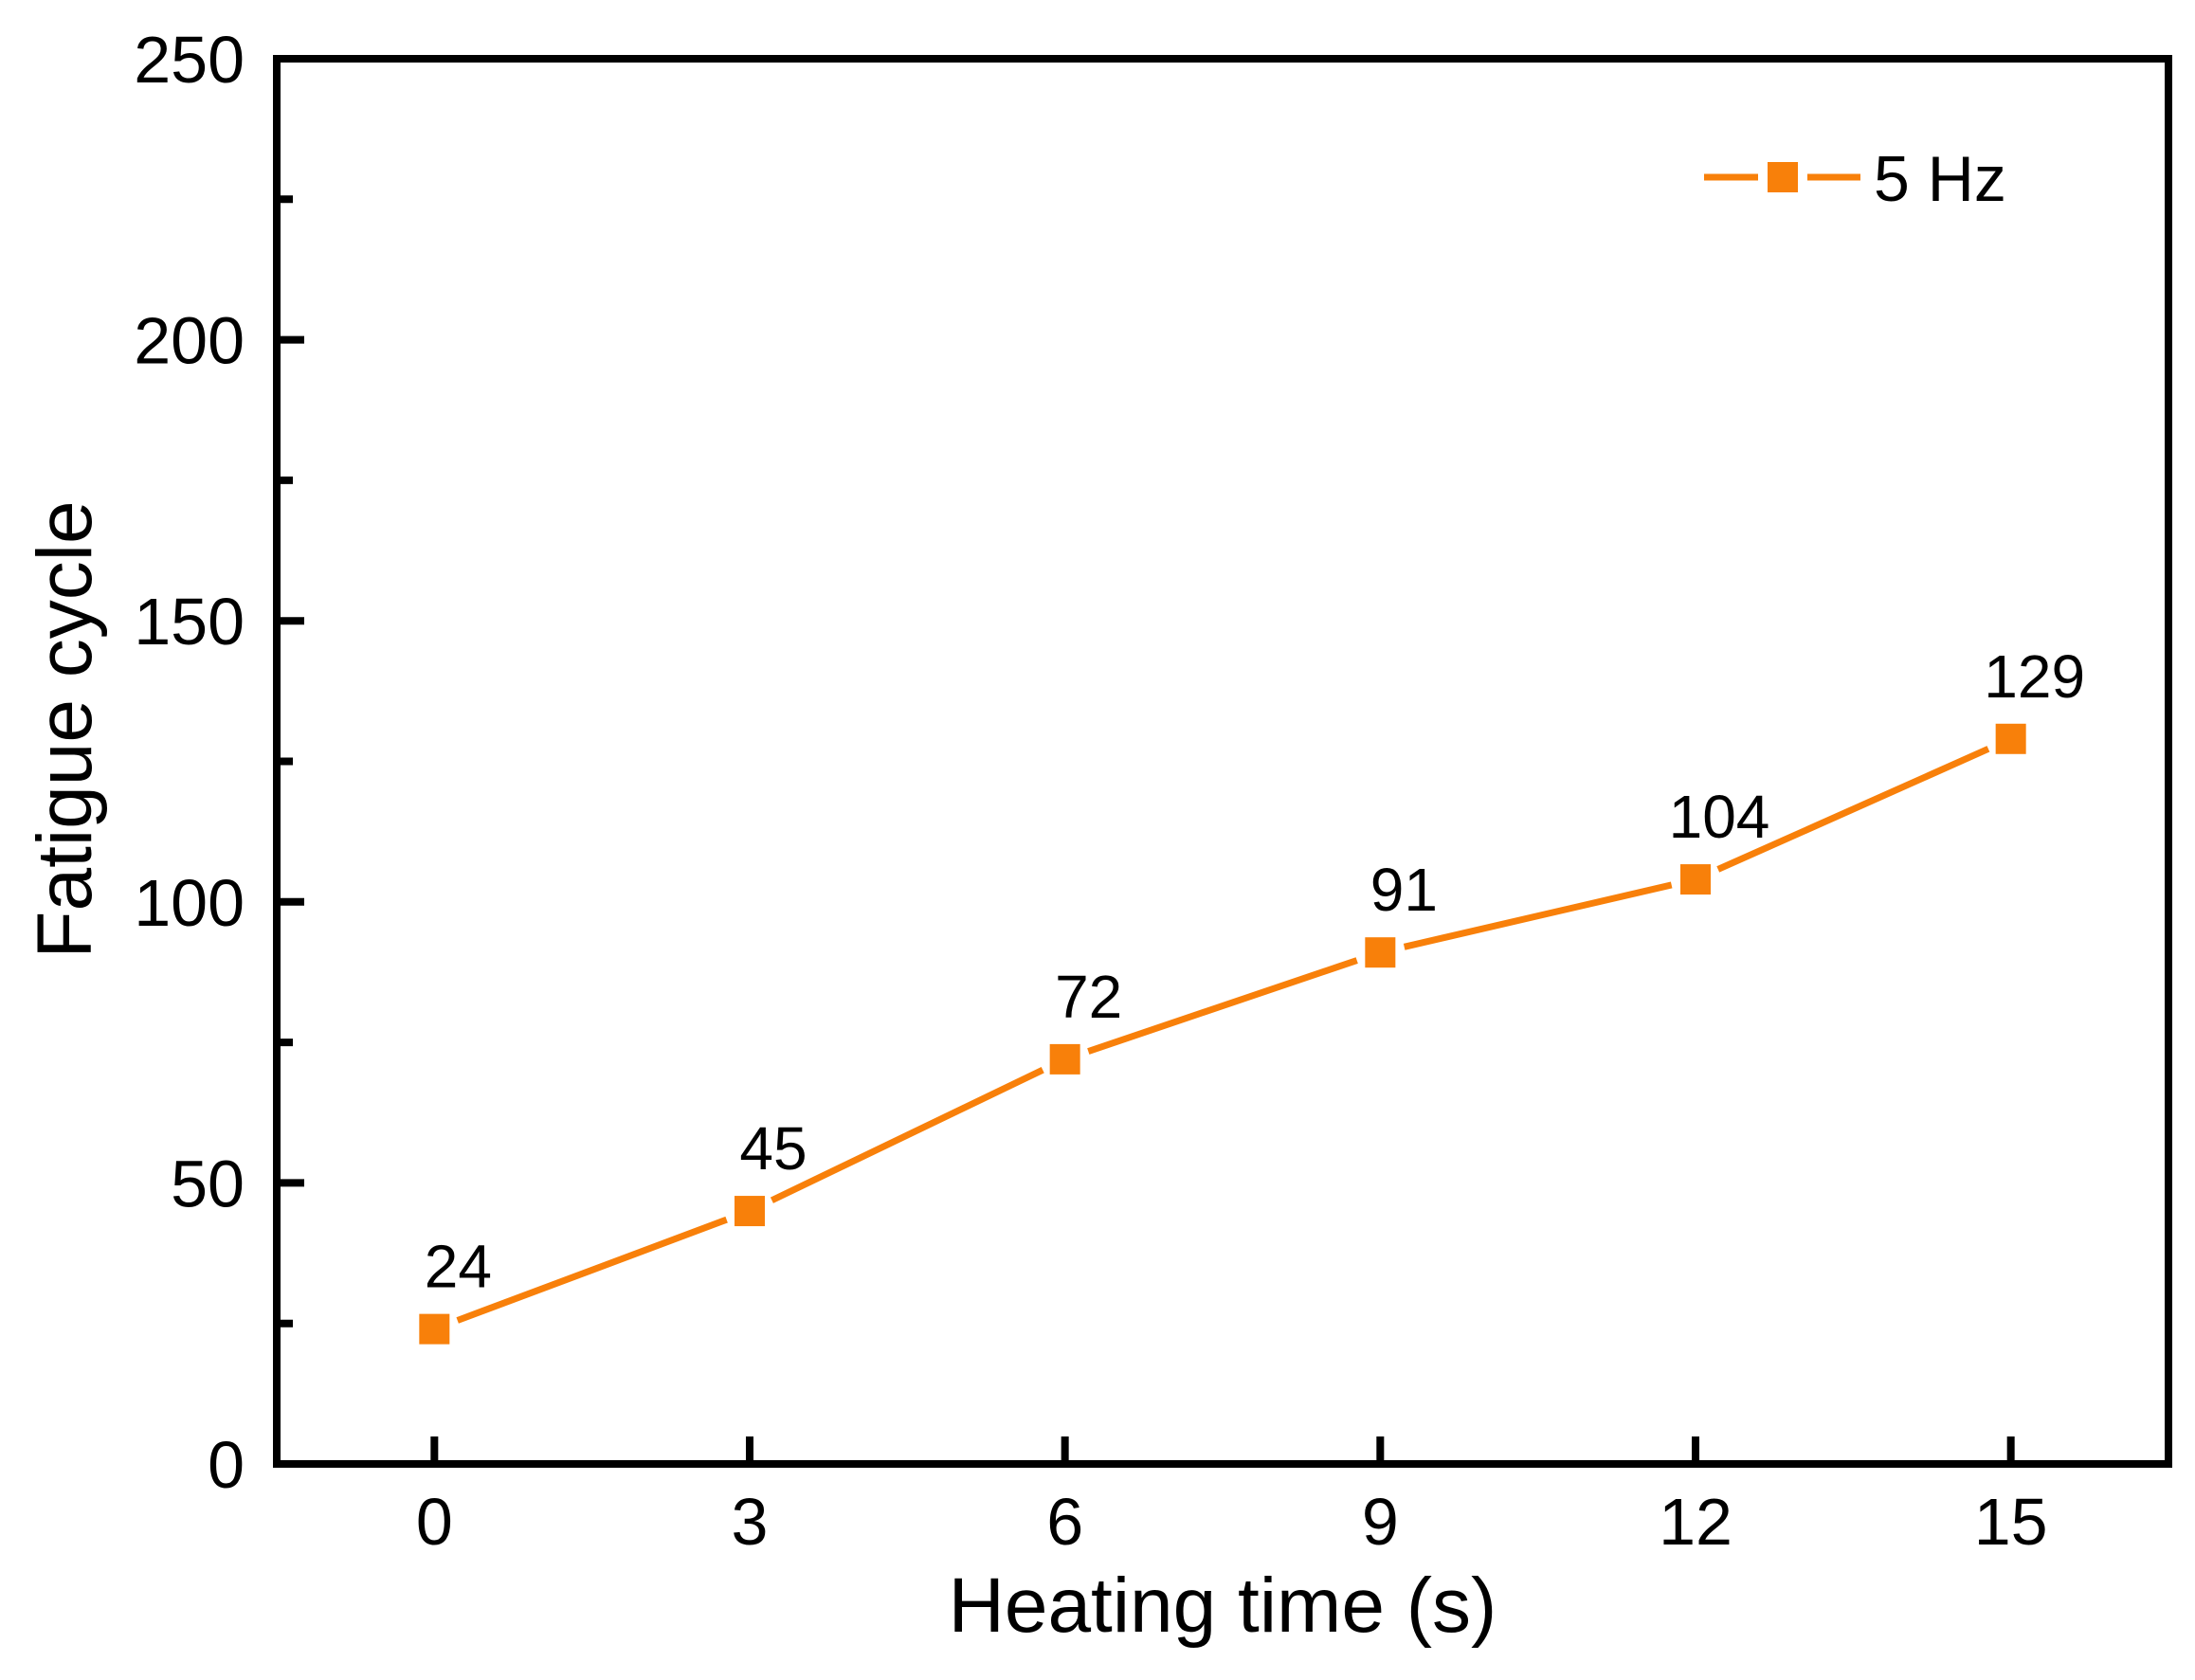  Describe the element at coordinates (189, 903) in the screenshot. I see `y-tick-label: 100` at that location.